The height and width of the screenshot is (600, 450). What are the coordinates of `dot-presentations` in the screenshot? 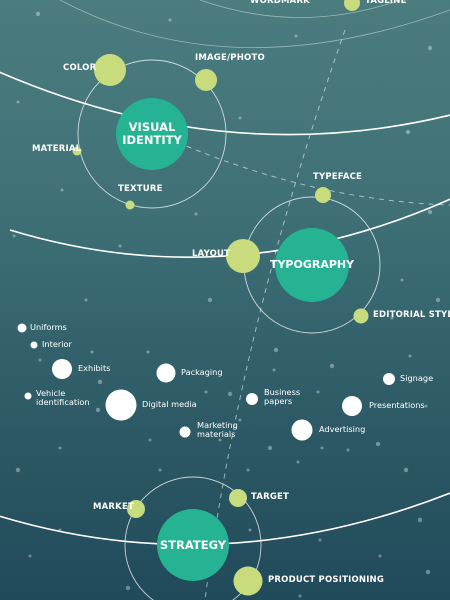 It's located at (352, 406).